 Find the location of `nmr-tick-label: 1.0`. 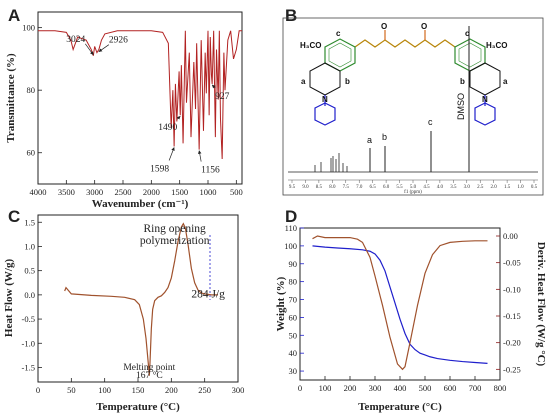

nmr-tick-label: 1.0 is located at coordinates (520, 187).